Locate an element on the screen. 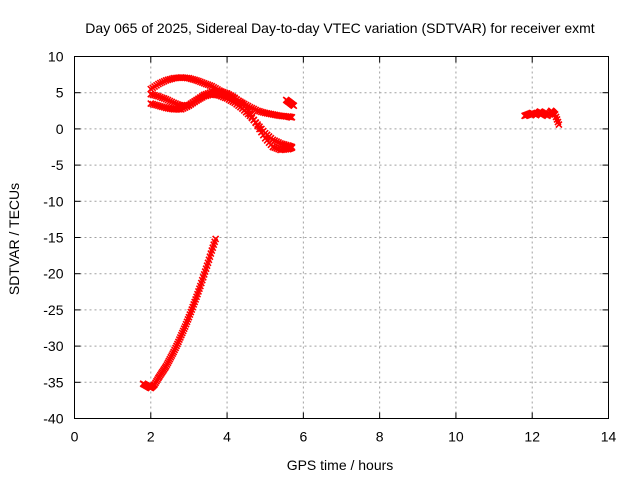  x-tick-label: 10 is located at coordinates (456, 437).